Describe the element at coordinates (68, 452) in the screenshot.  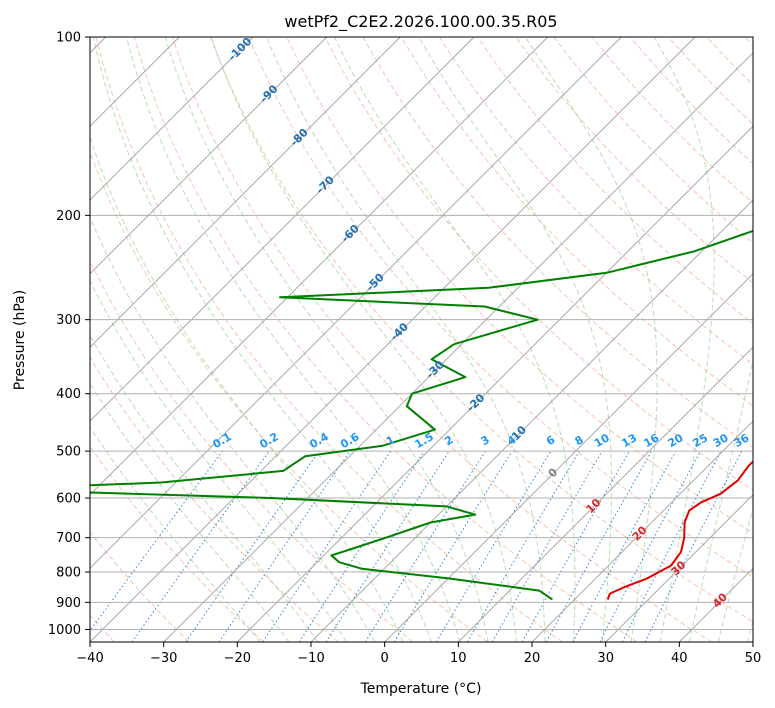
I see `y-tick-label: 500` at that location.